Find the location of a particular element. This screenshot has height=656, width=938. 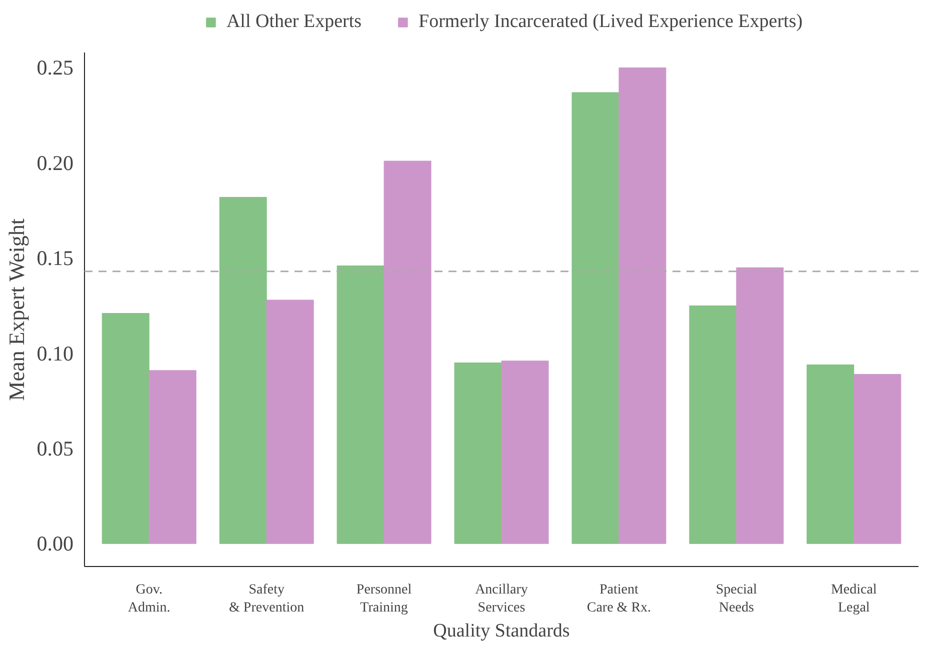

x-axis-title: Quality Standards is located at coordinates (501, 631).